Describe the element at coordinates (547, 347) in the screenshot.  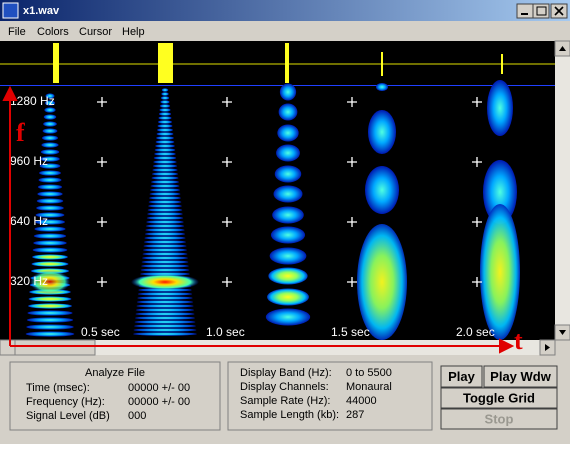
I see `arrow-glyph` at that location.